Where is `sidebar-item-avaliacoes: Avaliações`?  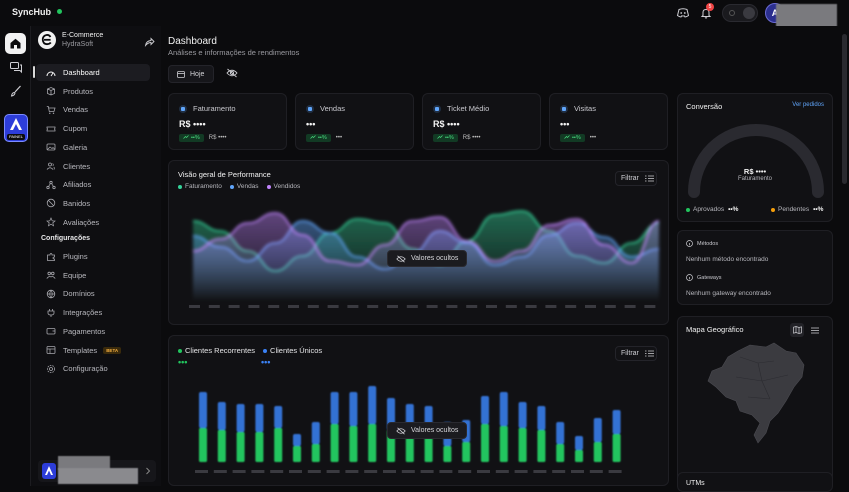
sidebar-item-avaliacoes: Avaliações is located at coordinates (93, 222).